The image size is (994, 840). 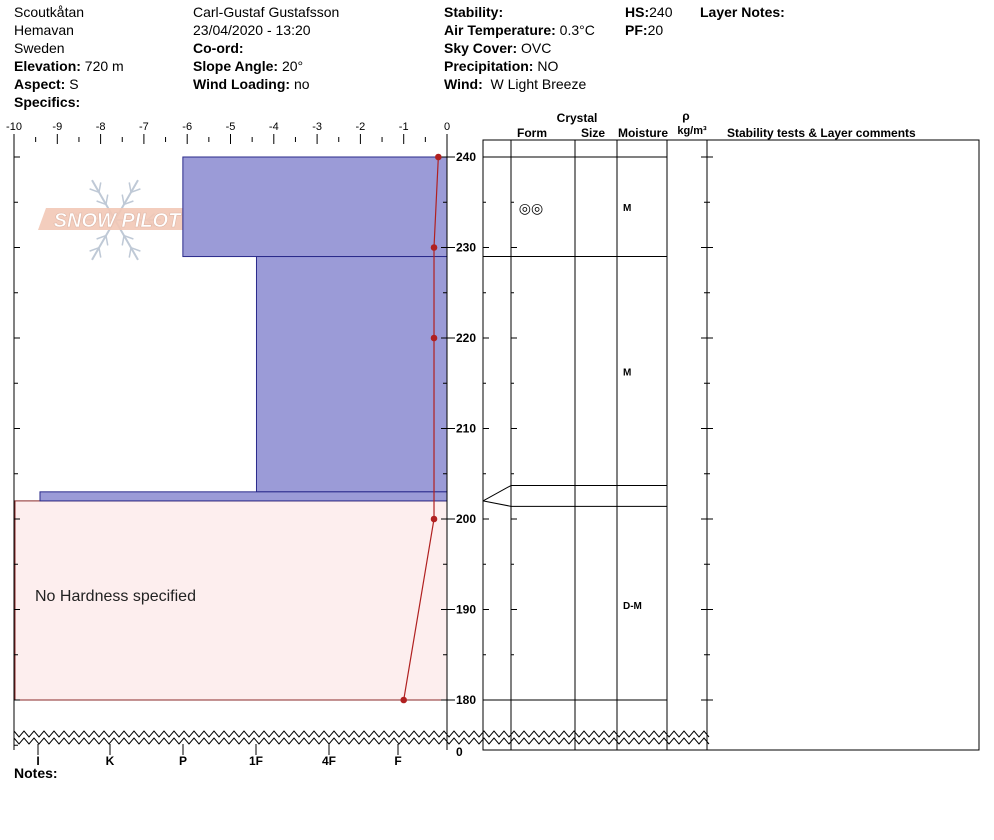 What do you see at coordinates (447, 127) in the screenshot?
I see `temp-tick-label: 0` at bounding box center [447, 127].